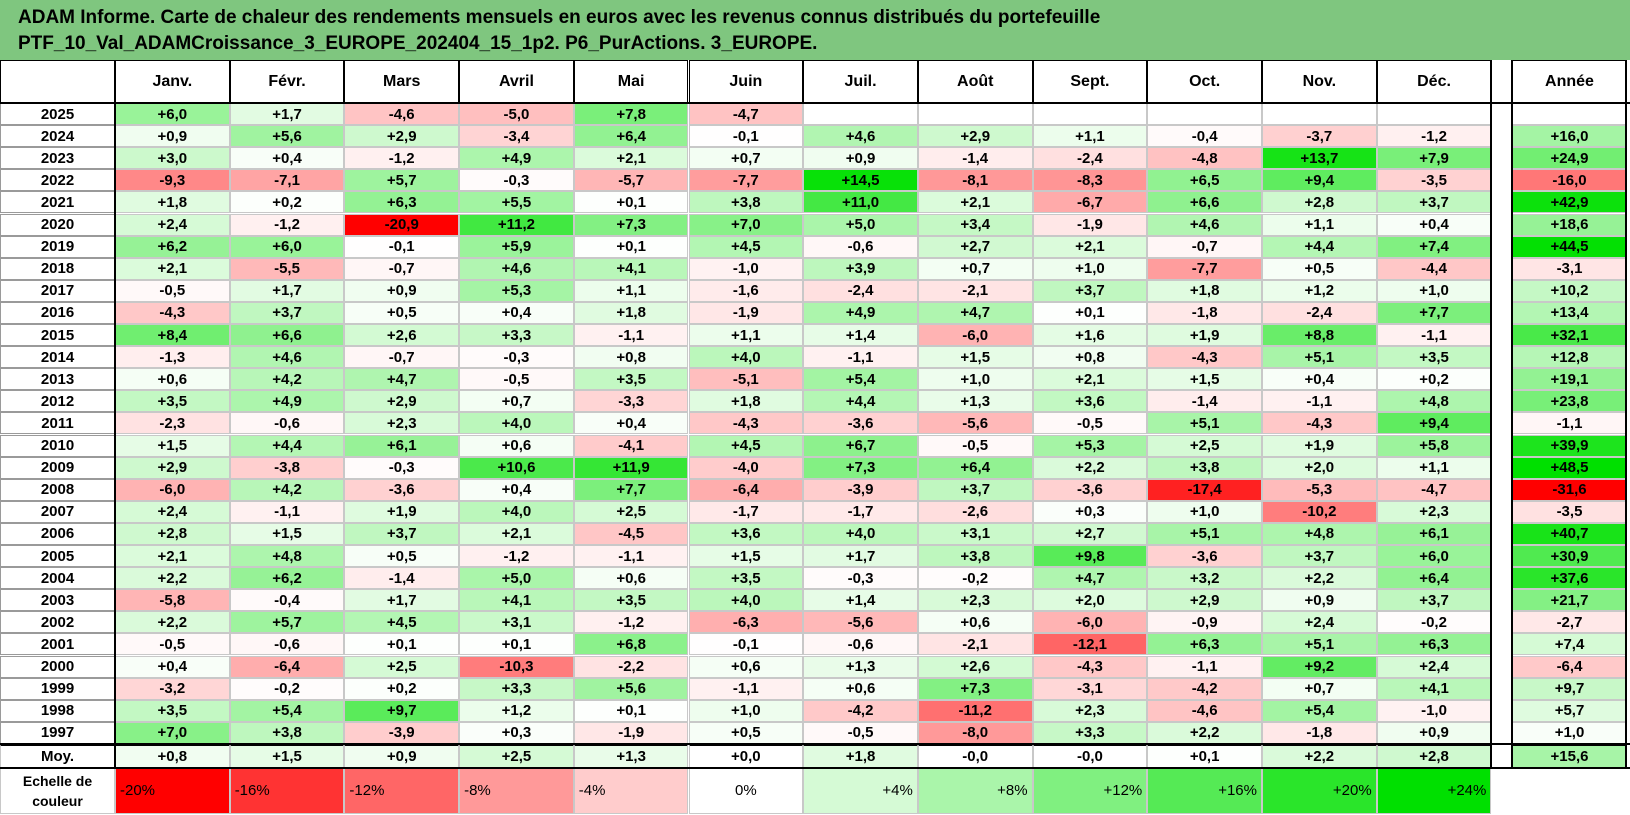 This screenshot has height=815, width=1630. I want to click on color-scale-step: 0%, so click(746, 790).